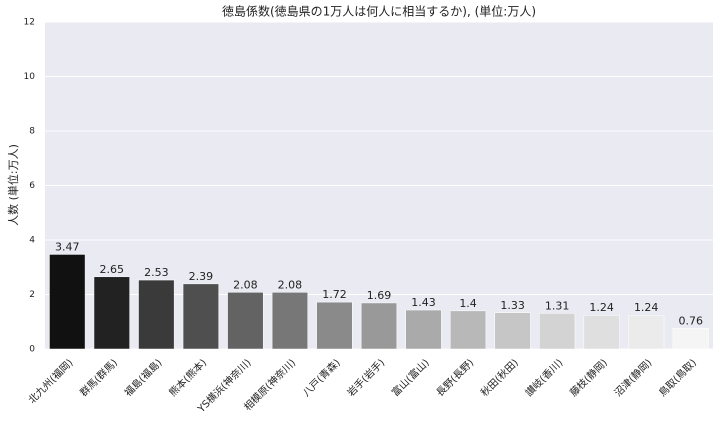 Image resolution: width=720 pixels, height=428 pixels. I want to click on x-tick-label: 岩手(岩手), so click(365, 377).